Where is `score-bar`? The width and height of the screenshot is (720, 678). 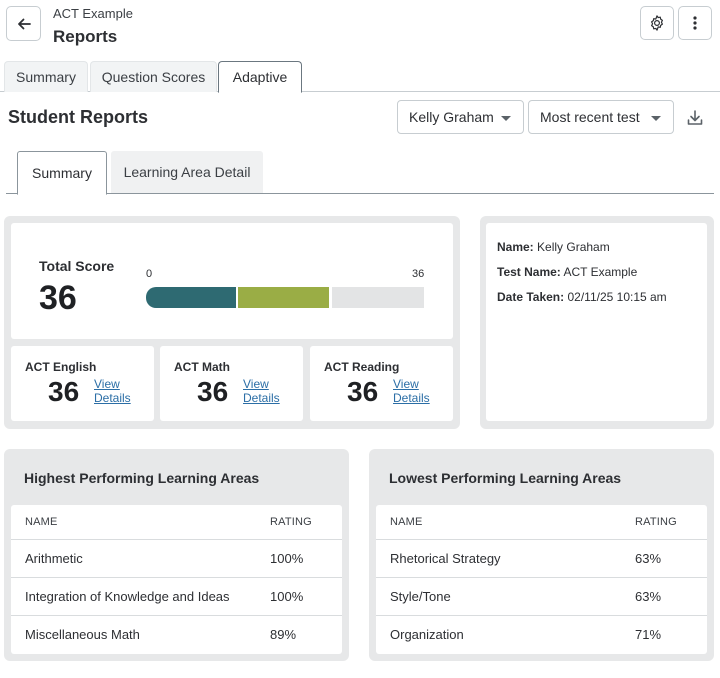
score-bar is located at coordinates (285, 297).